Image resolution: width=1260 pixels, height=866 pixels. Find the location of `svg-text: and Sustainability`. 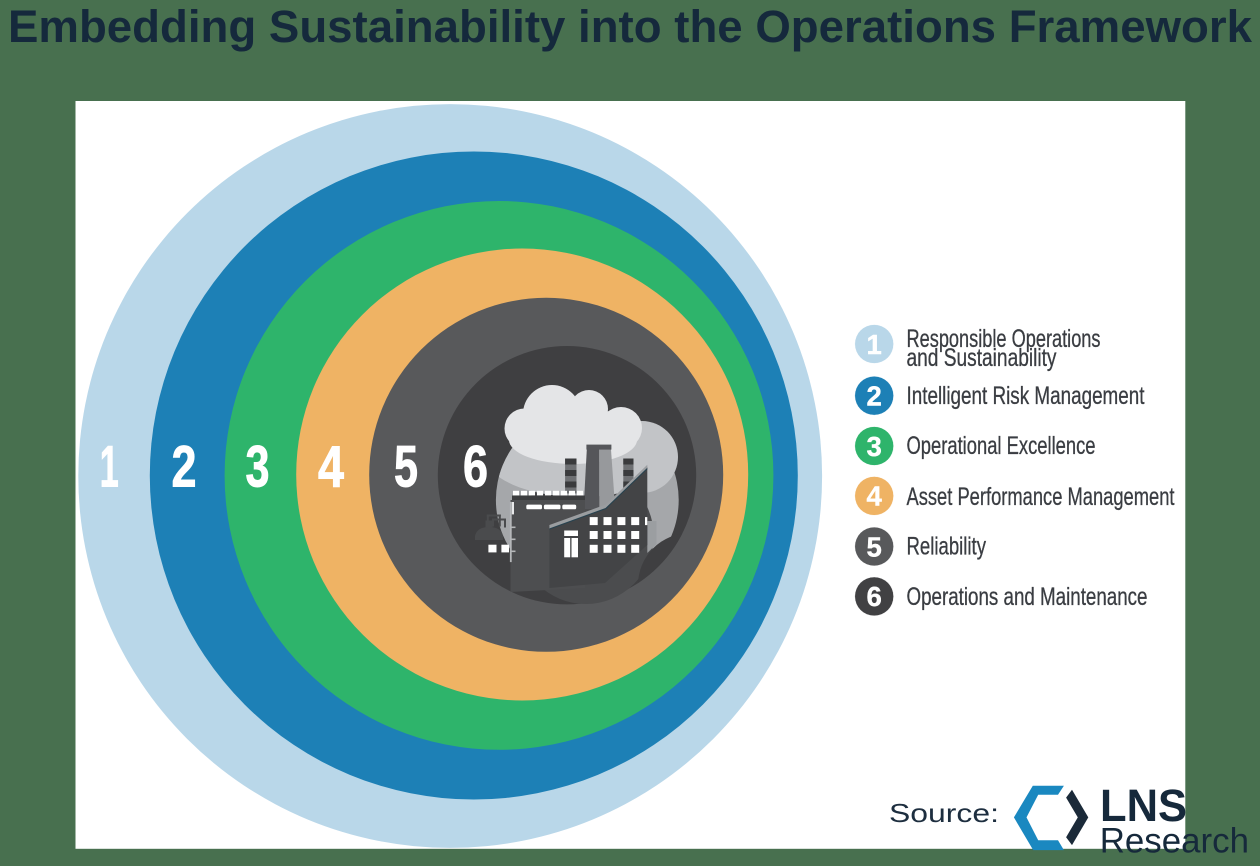

svg-text: and Sustainability is located at coordinates (982, 358).